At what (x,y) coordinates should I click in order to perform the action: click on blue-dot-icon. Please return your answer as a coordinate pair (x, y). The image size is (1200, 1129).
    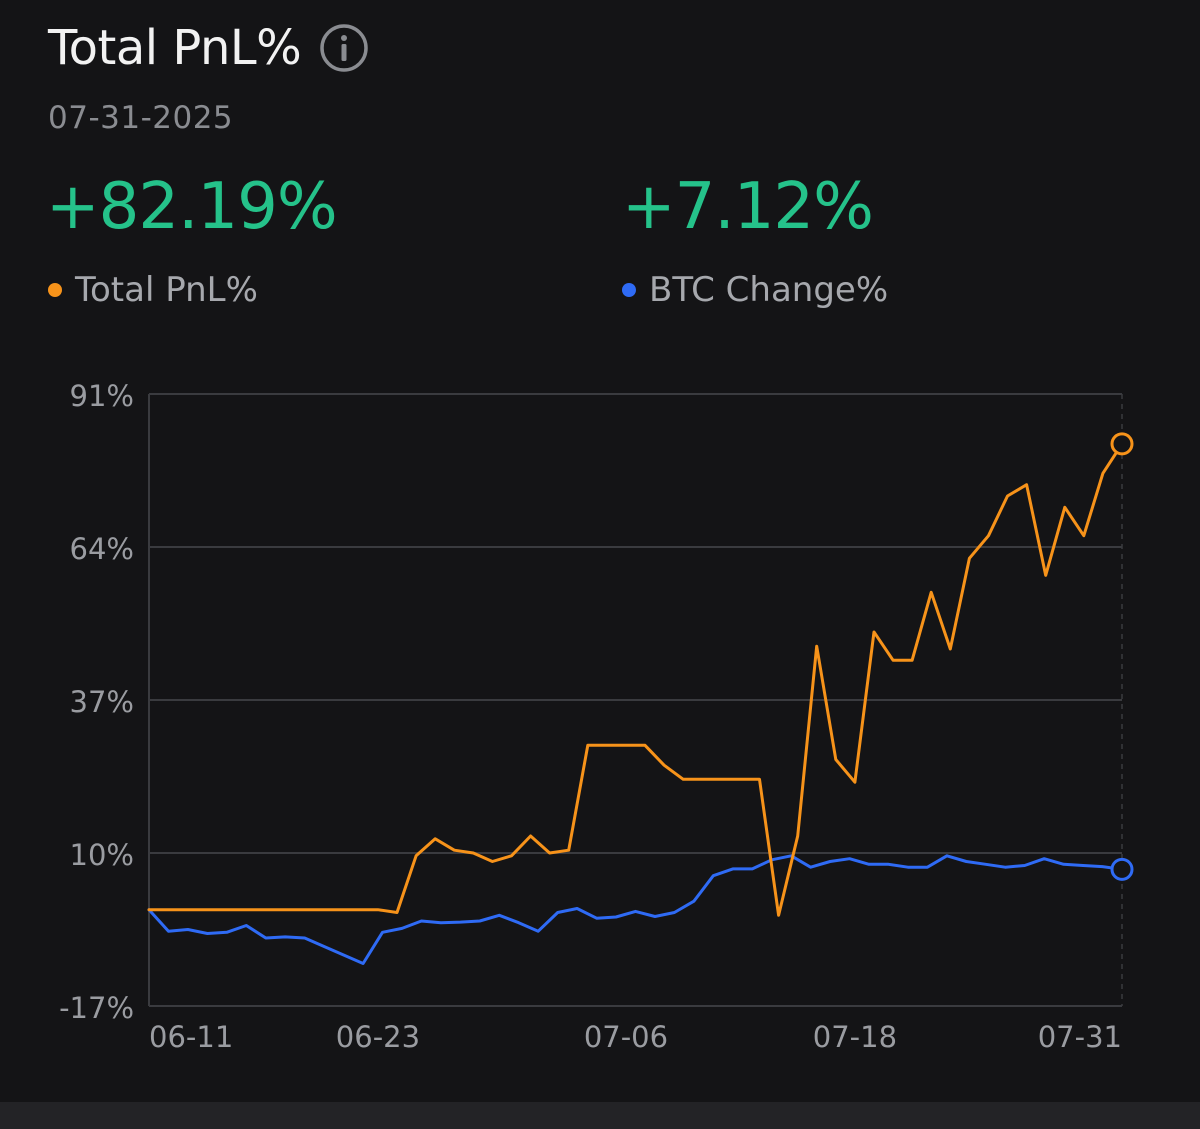
    Looking at the image, I should click on (629, 290).